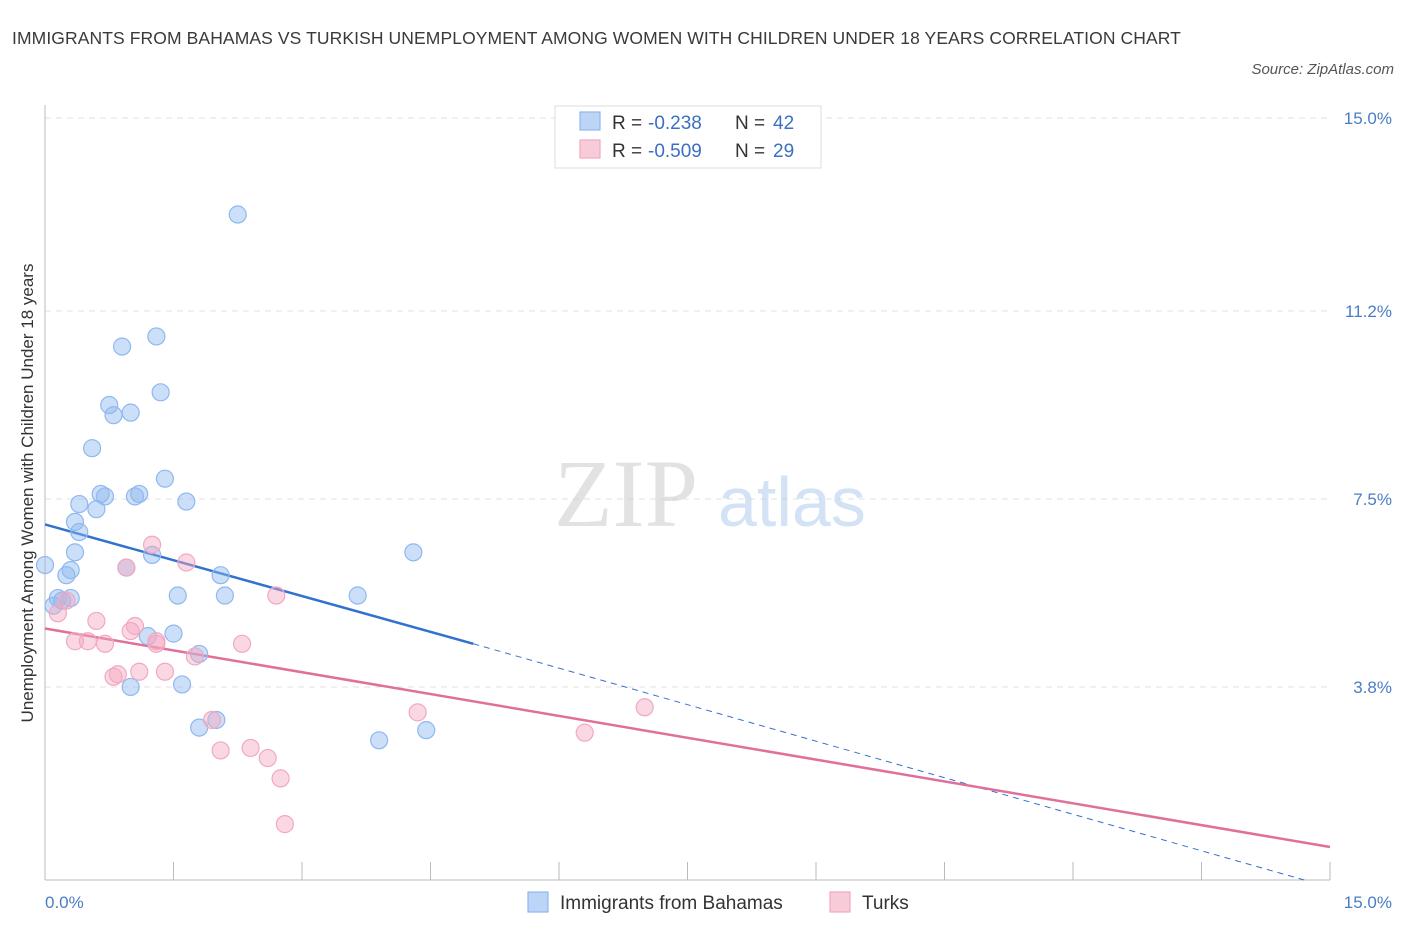 This screenshot has width=1406, height=930. What do you see at coordinates (1368, 311) in the screenshot?
I see `y-tick-label: 11.2%` at bounding box center [1368, 311].